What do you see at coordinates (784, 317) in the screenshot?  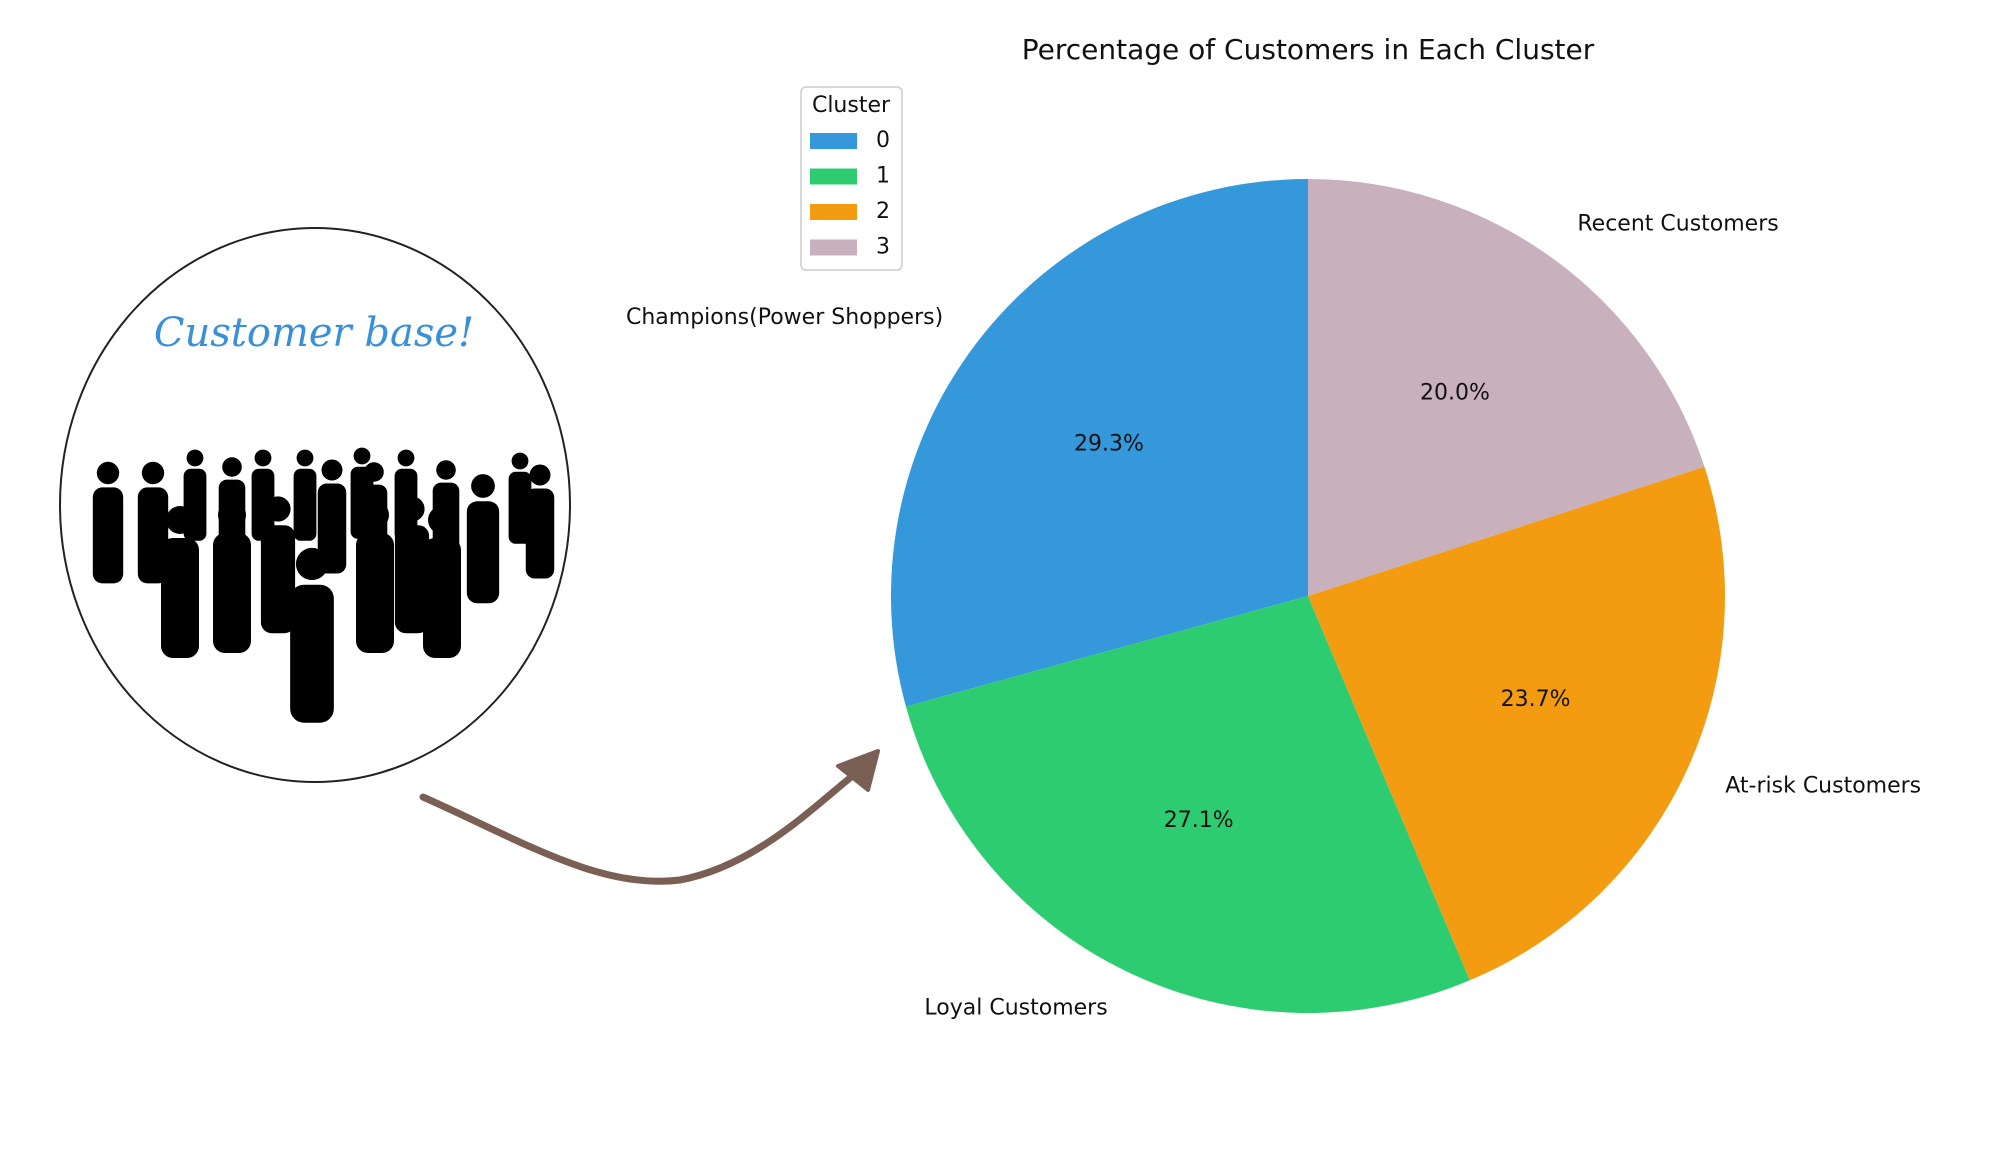 I see `slice-label: Champions(Power Shoppers)` at bounding box center [784, 317].